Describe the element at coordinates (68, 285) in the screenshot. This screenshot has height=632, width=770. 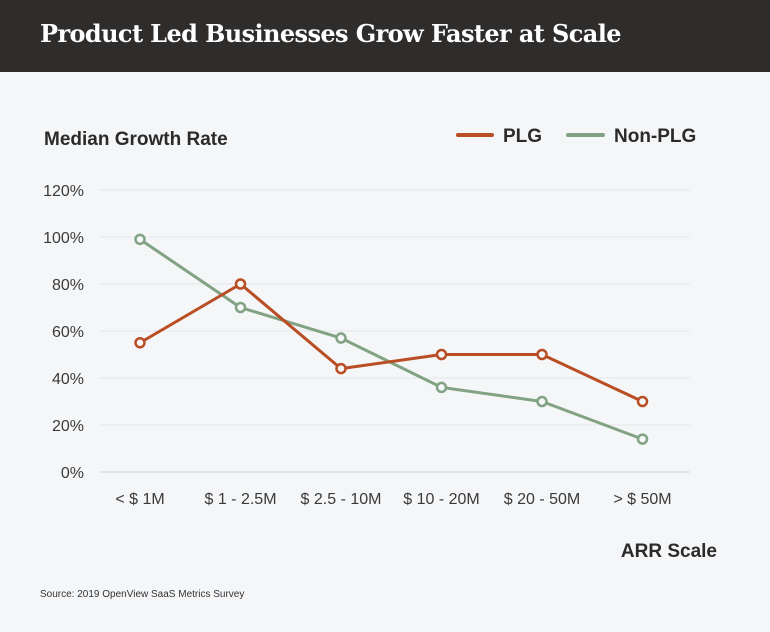
I see `y-tick-label: 80%` at that location.